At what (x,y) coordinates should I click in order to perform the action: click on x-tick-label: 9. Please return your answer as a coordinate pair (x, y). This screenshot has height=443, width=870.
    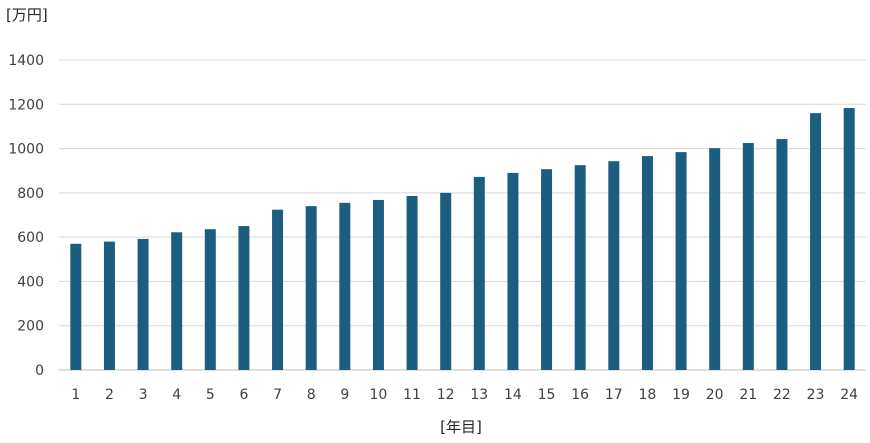
    Looking at the image, I should click on (344, 395).